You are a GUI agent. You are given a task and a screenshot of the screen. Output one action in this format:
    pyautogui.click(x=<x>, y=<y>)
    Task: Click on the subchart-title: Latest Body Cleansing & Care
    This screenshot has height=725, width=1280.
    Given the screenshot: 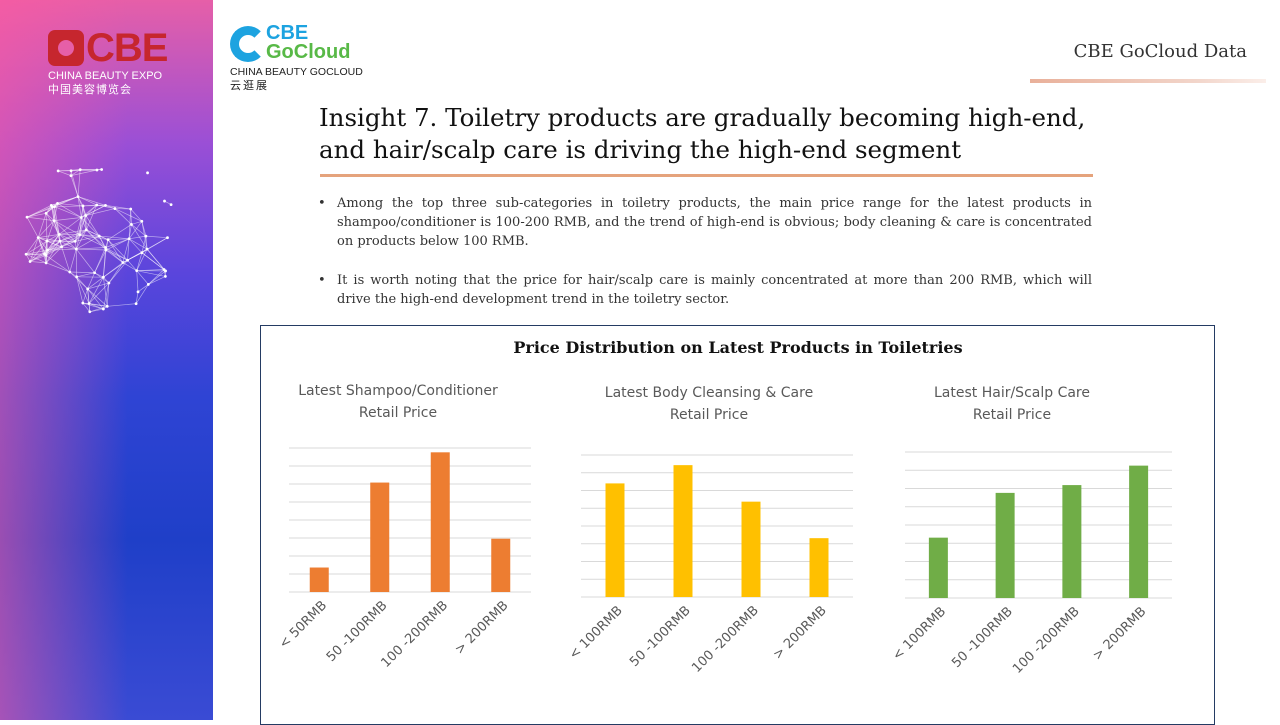 What is the action you would take?
    pyautogui.click(x=709, y=393)
    